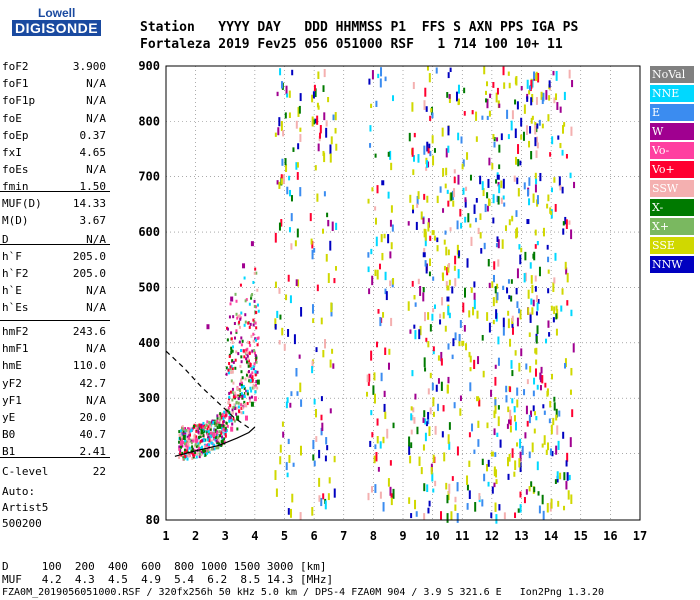 The height and width of the screenshot is (600, 700). Describe the element at coordinates (424, 255) in the screenshot. I see `series-point-nnw` at that location.